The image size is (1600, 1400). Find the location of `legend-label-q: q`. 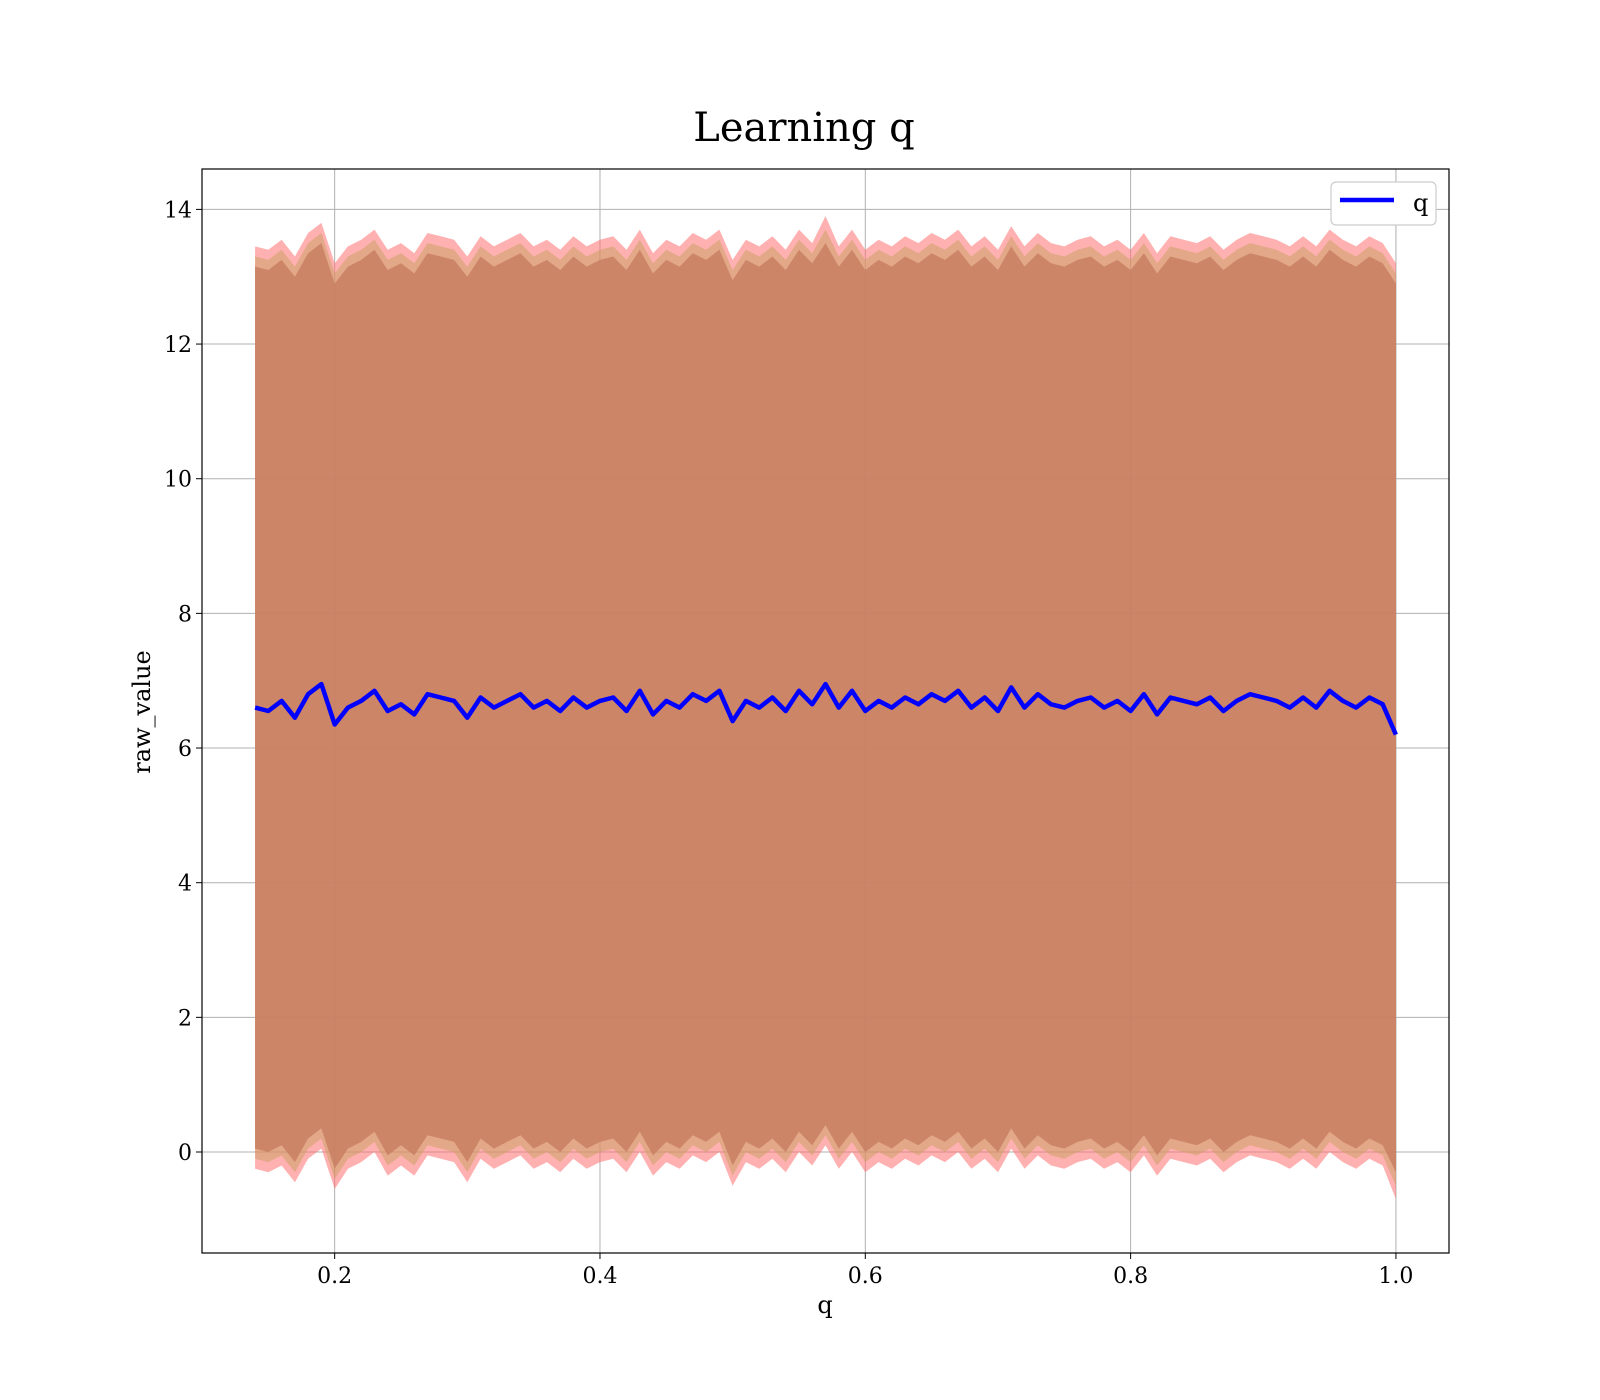

legend-label-q: q is located at coordinates (1420, 203).